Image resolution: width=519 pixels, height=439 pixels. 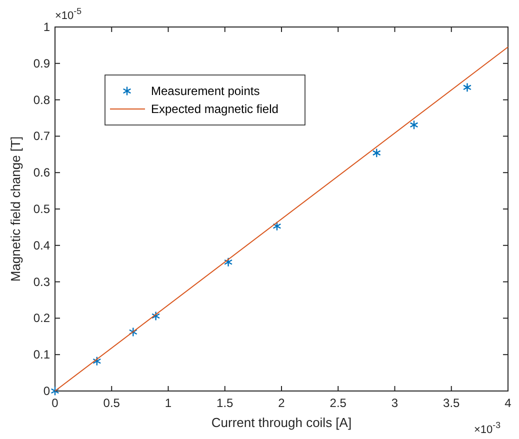 I want to click on x-tick-label: 4, so click(x=508, y=403).